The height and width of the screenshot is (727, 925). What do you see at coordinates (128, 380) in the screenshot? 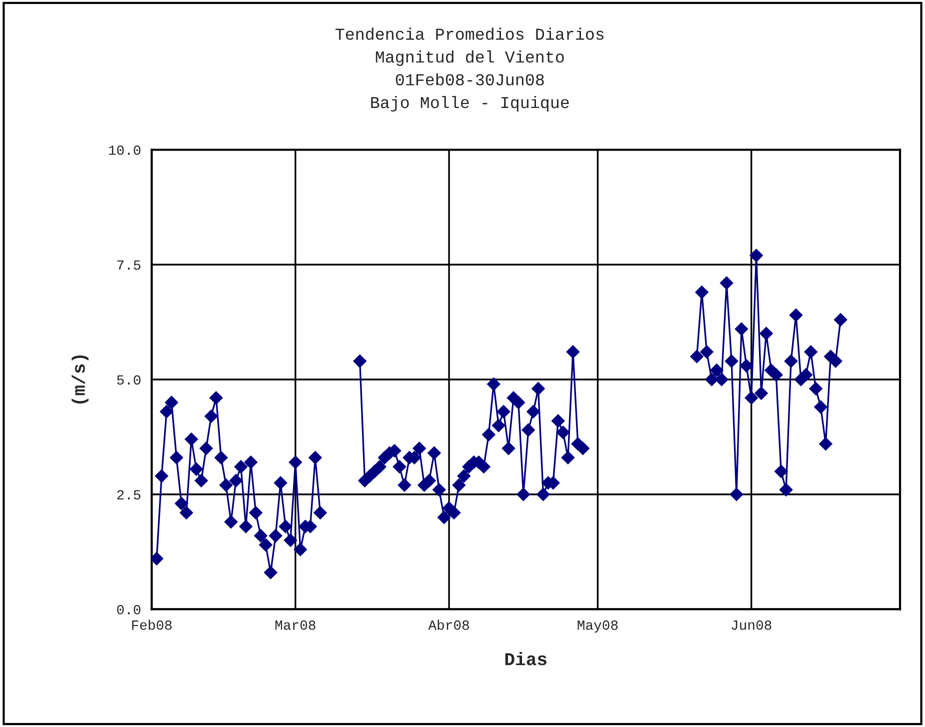
I see `y-tick-label: 5.0` at bounding box center [128, 380].